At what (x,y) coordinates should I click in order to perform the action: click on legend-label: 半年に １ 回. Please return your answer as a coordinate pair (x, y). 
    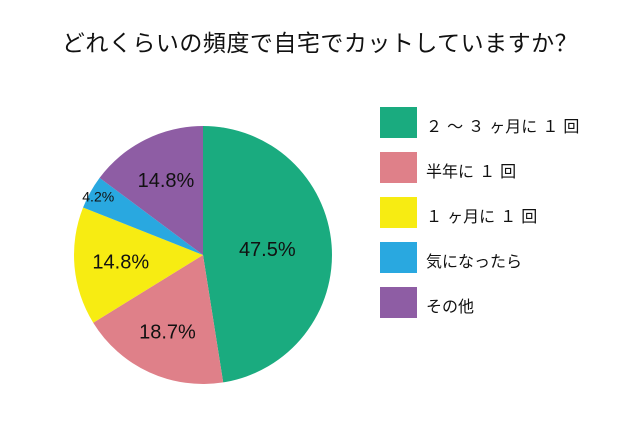
    Looking at the image, I should click on (471, 171).